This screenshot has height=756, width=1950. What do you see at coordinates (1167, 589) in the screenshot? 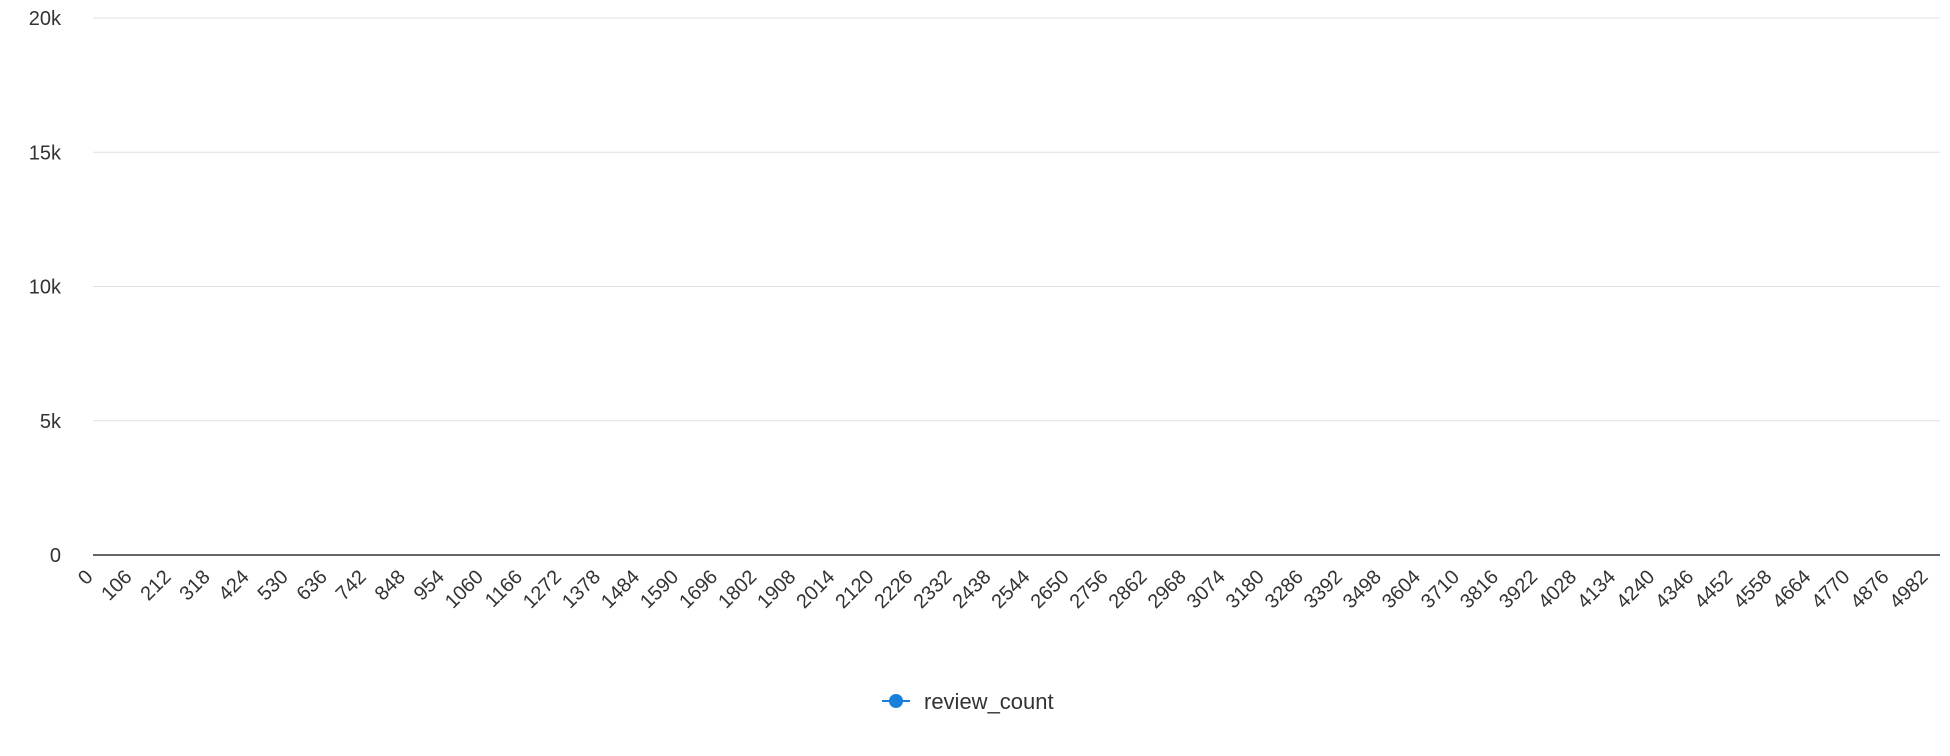
I see `x-tick-label: 2968` at bounding box center [1167, 589].